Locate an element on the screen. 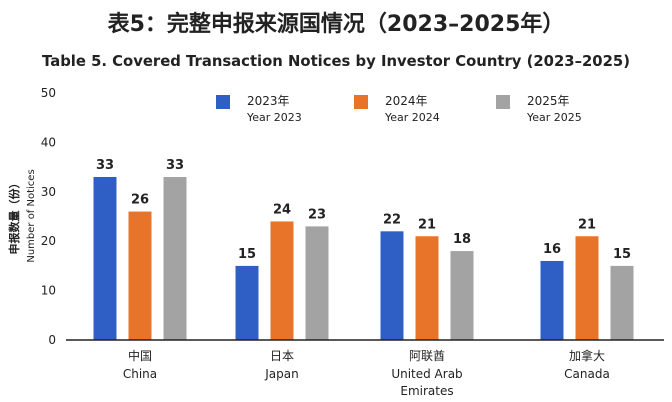 The height and width of the screenshot is (402, 672). legend-label-cn: 2024年 is located at coordinates (406, 101).